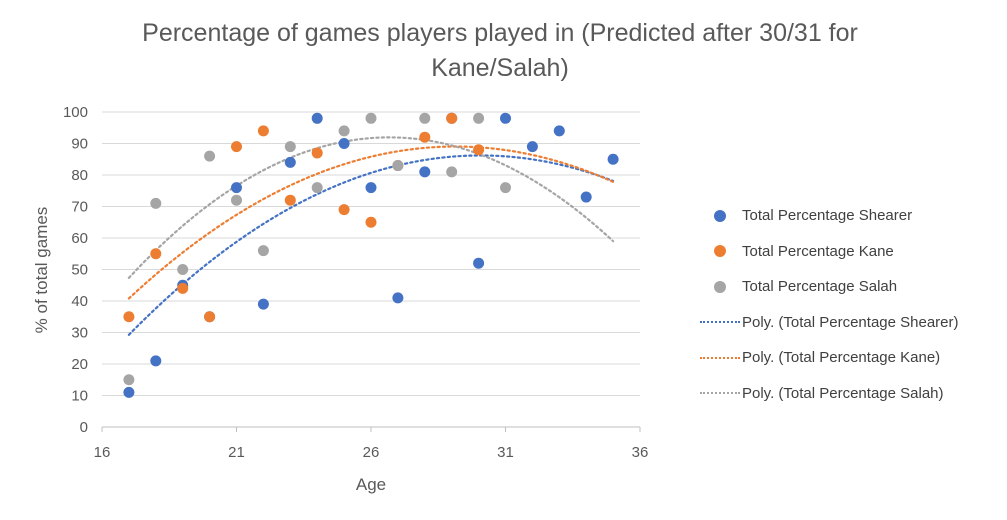 The image size is (1007, 520). What do you see at coordinates (75, 112) in the screenshot?
I see `y-tick-label: 100` at bounding box center [75, 112].